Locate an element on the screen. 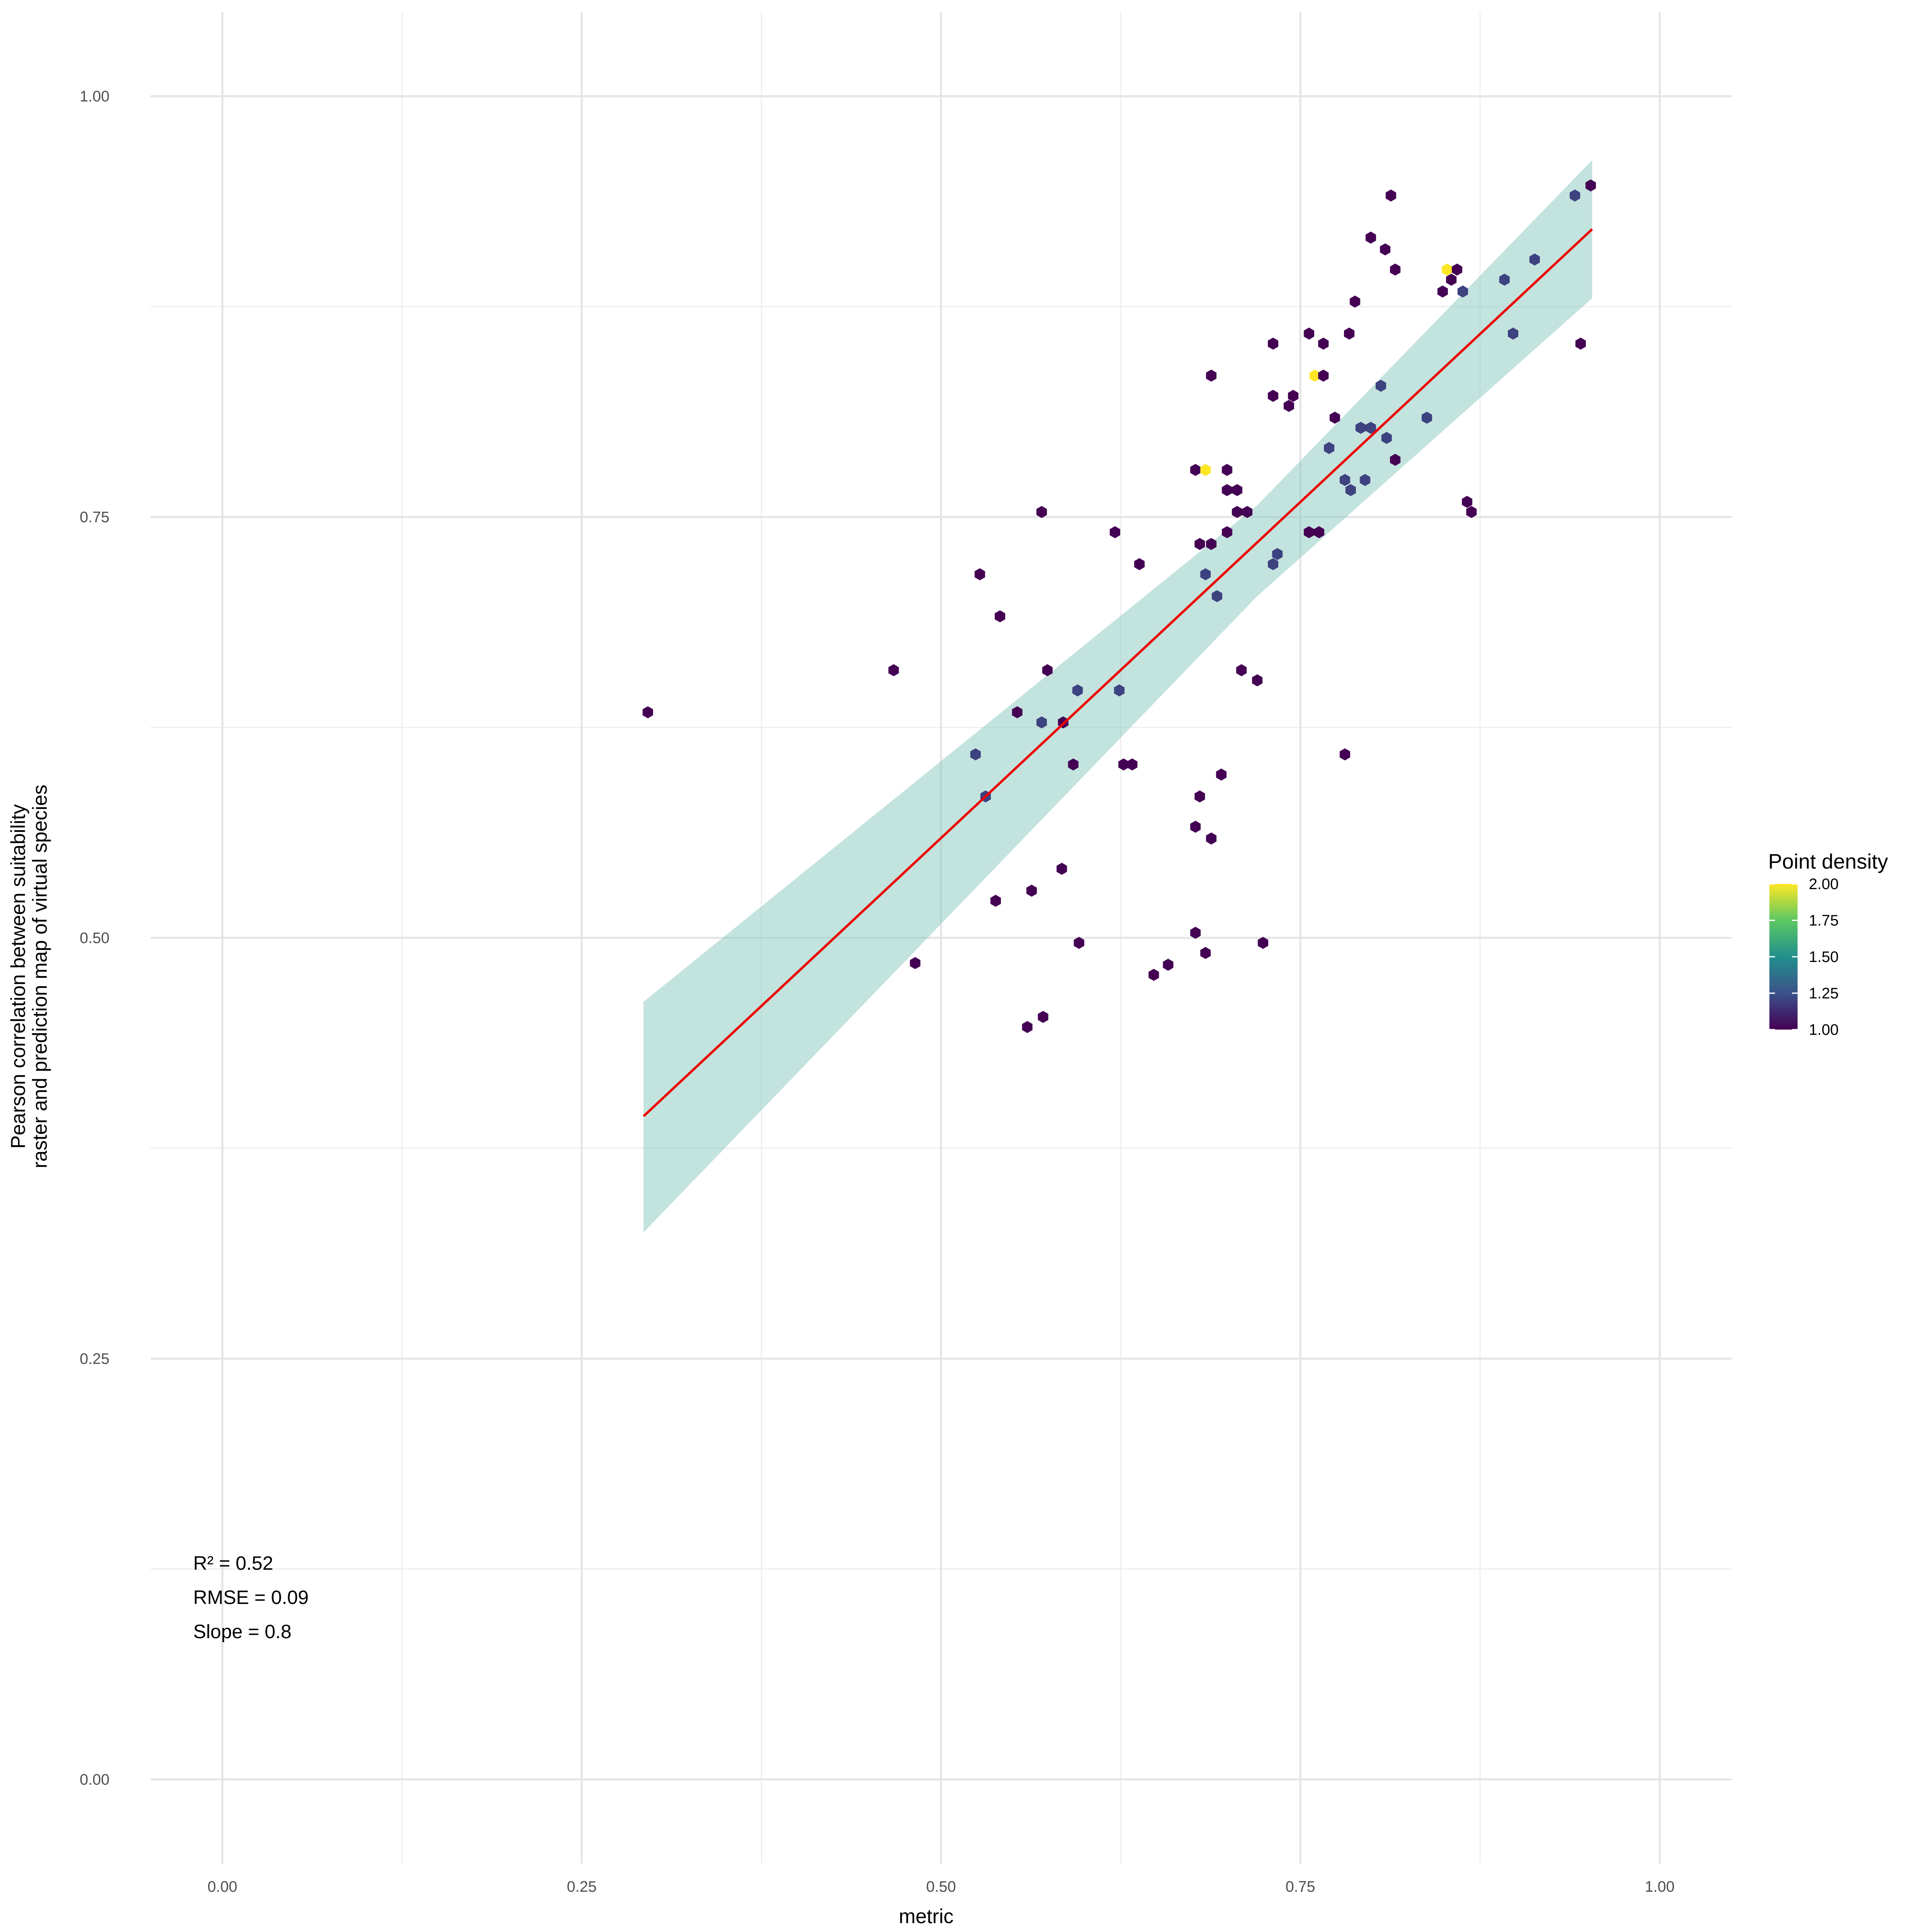  x-tick-label: 0.75 is located at coordinates (1300, 1886).